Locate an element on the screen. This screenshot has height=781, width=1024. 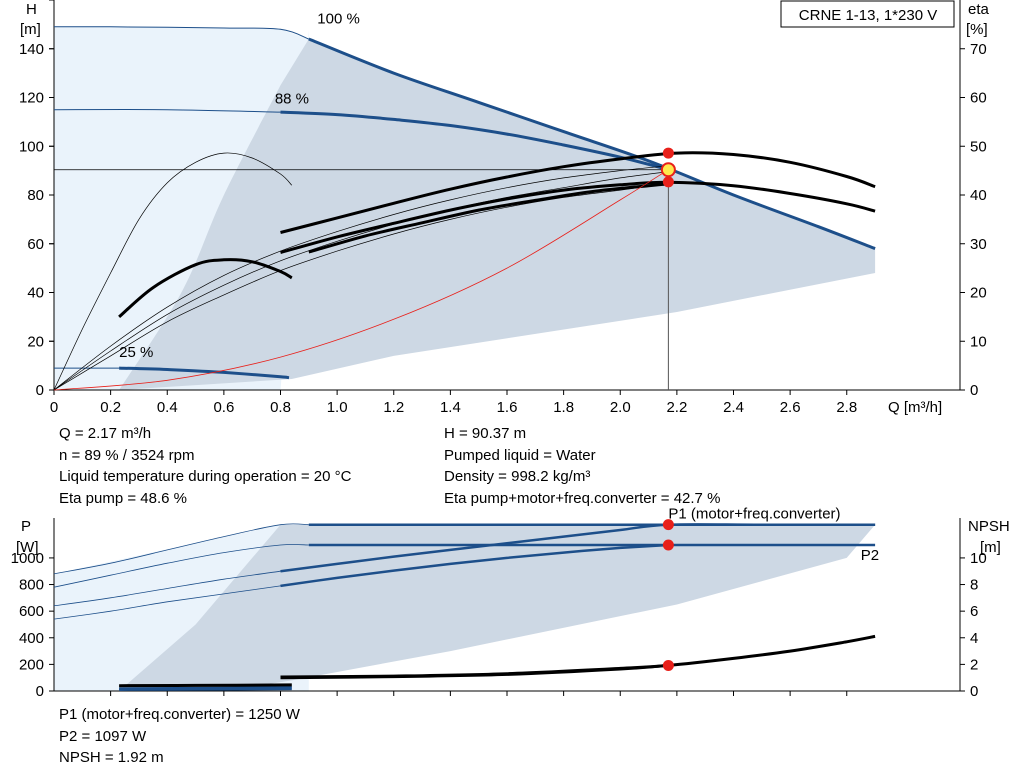
y-tick-label-left: 200 is located at coordinates (31, 664).